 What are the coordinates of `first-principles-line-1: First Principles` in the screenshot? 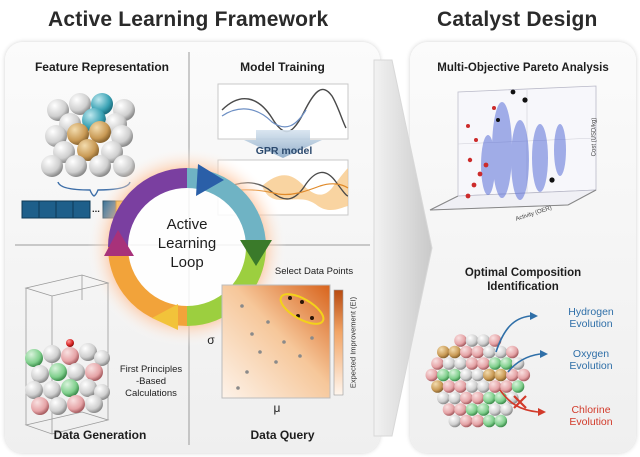 It's located at (151, 369).